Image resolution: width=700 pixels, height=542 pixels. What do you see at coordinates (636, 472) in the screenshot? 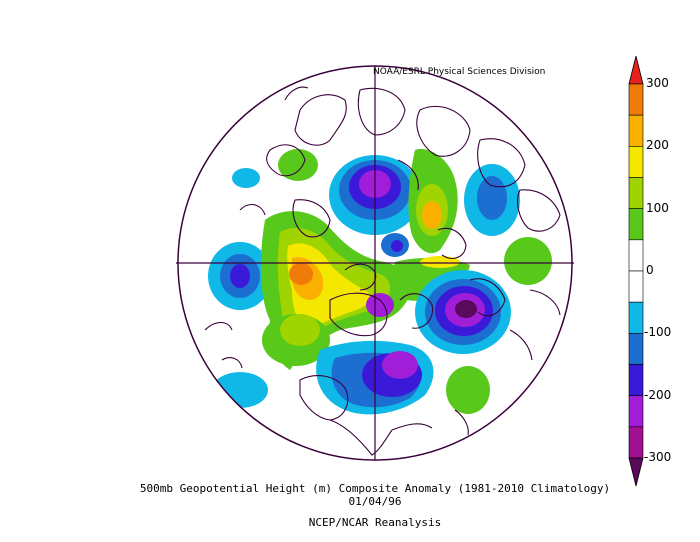
I see `colorbar-bin-bottom` at bounding box center [636, 472].